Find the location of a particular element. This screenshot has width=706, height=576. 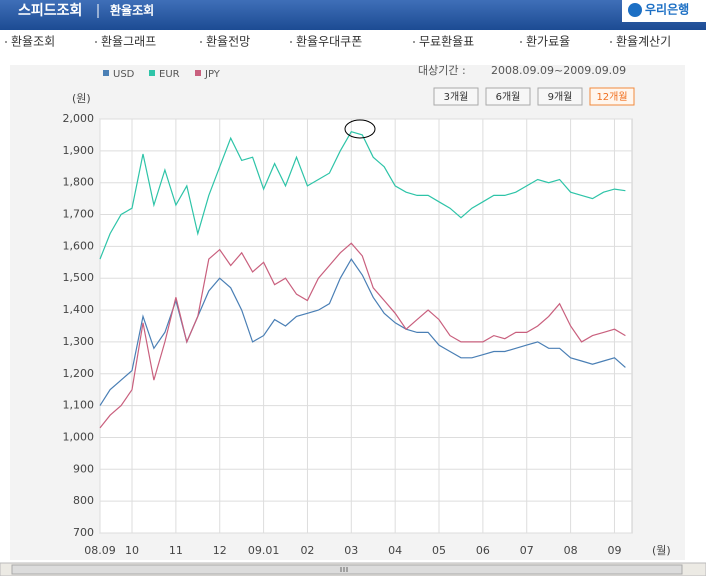

y-tick-label: 800 is located at coordinates (83, 500).